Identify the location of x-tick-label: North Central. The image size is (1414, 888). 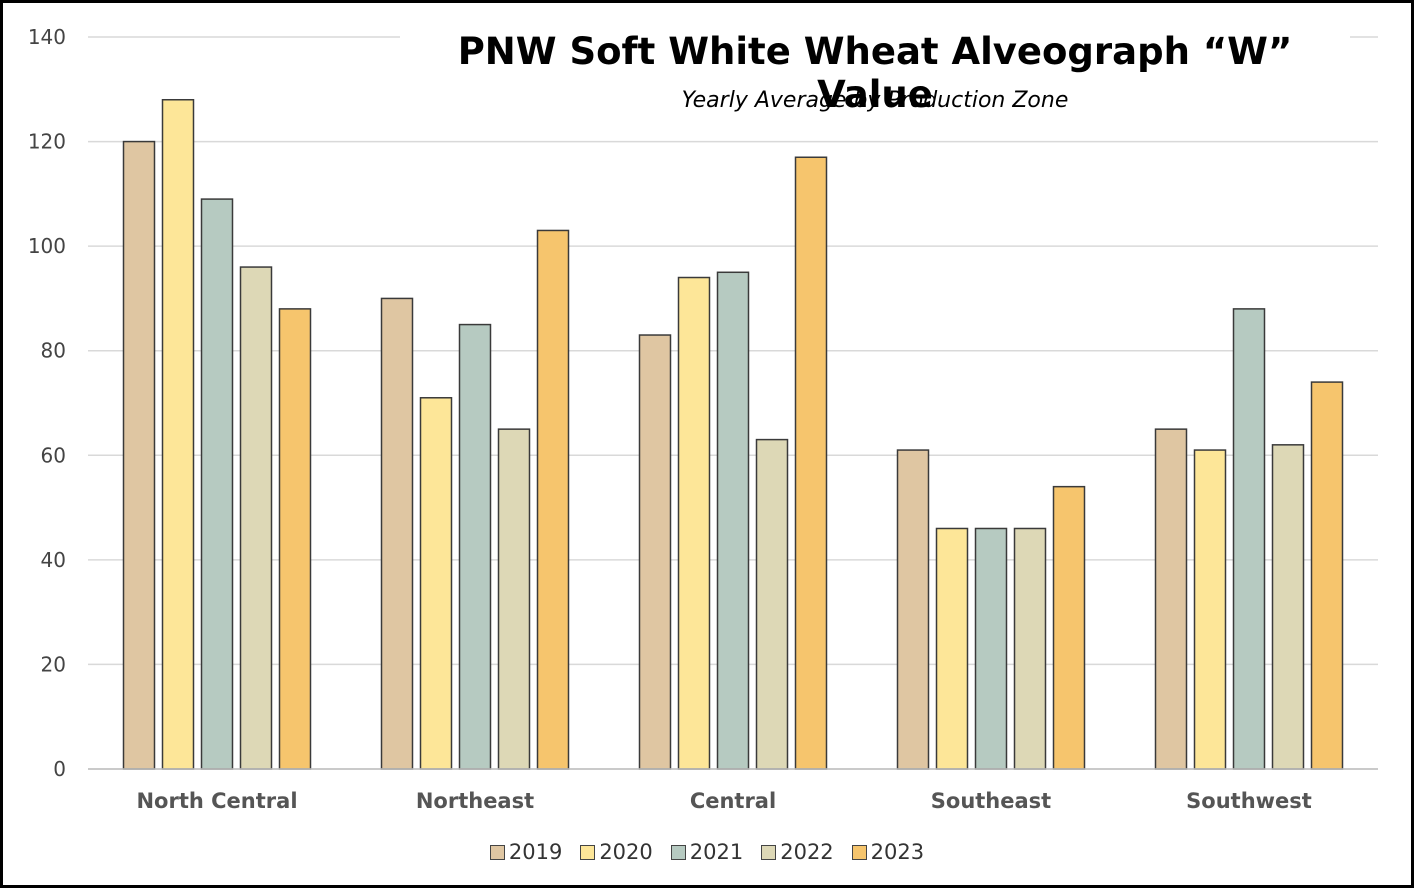
(216, 801).